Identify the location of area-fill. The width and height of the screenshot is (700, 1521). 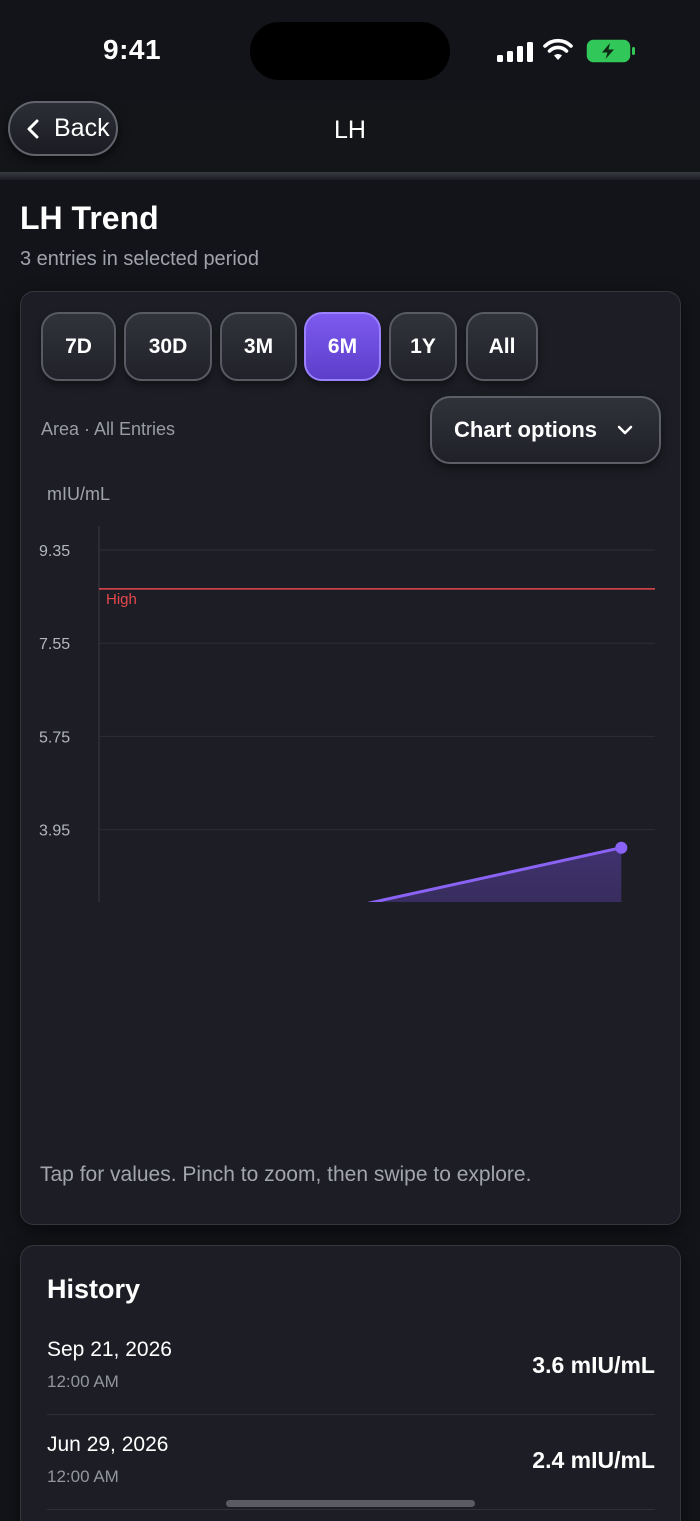
(498, 874).